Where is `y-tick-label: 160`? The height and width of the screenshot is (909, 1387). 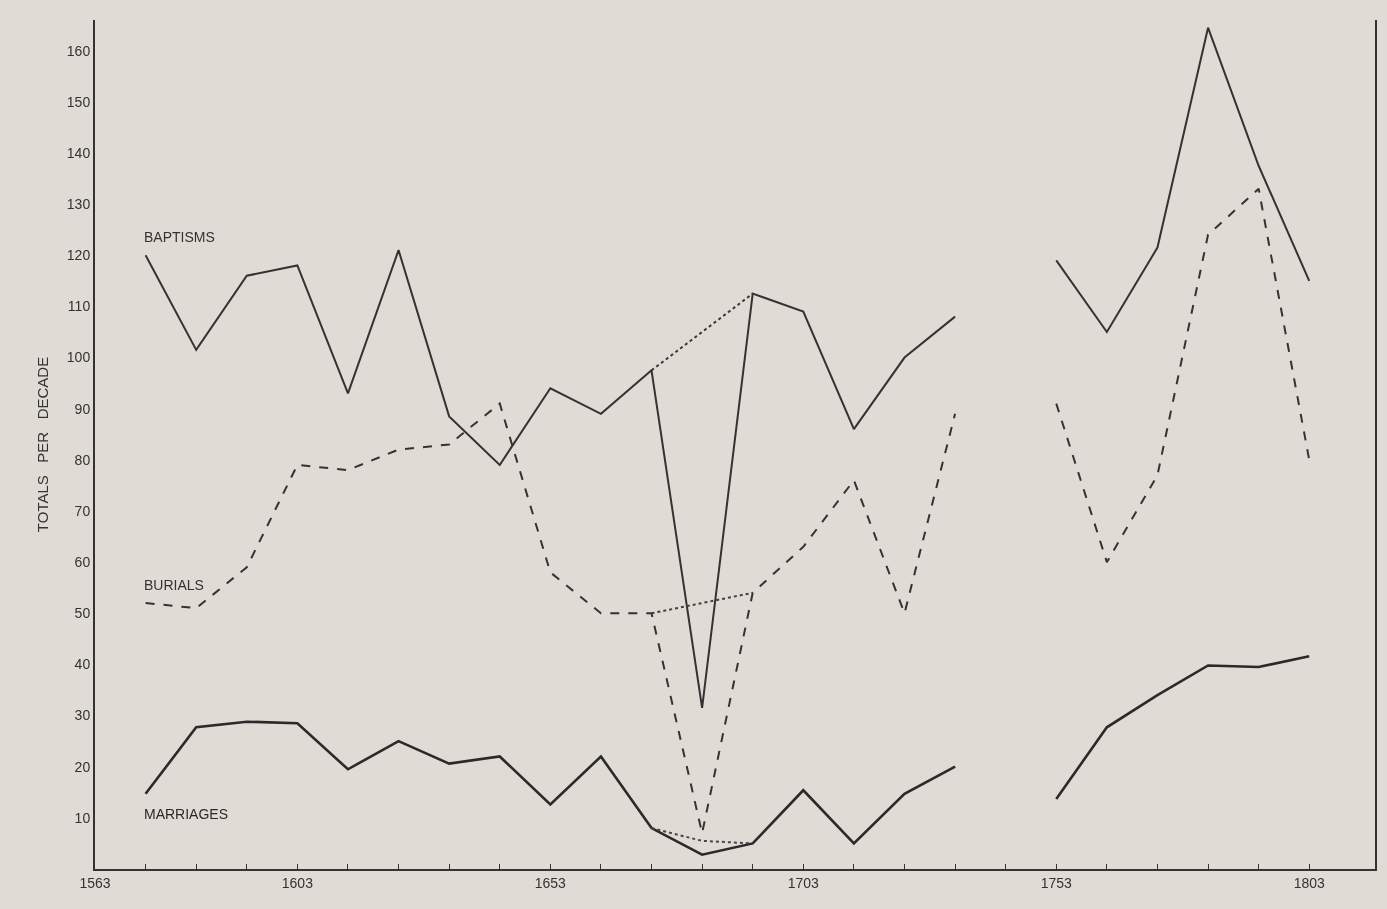 y-tick-label: 160 is located at coordinates (78, 50).